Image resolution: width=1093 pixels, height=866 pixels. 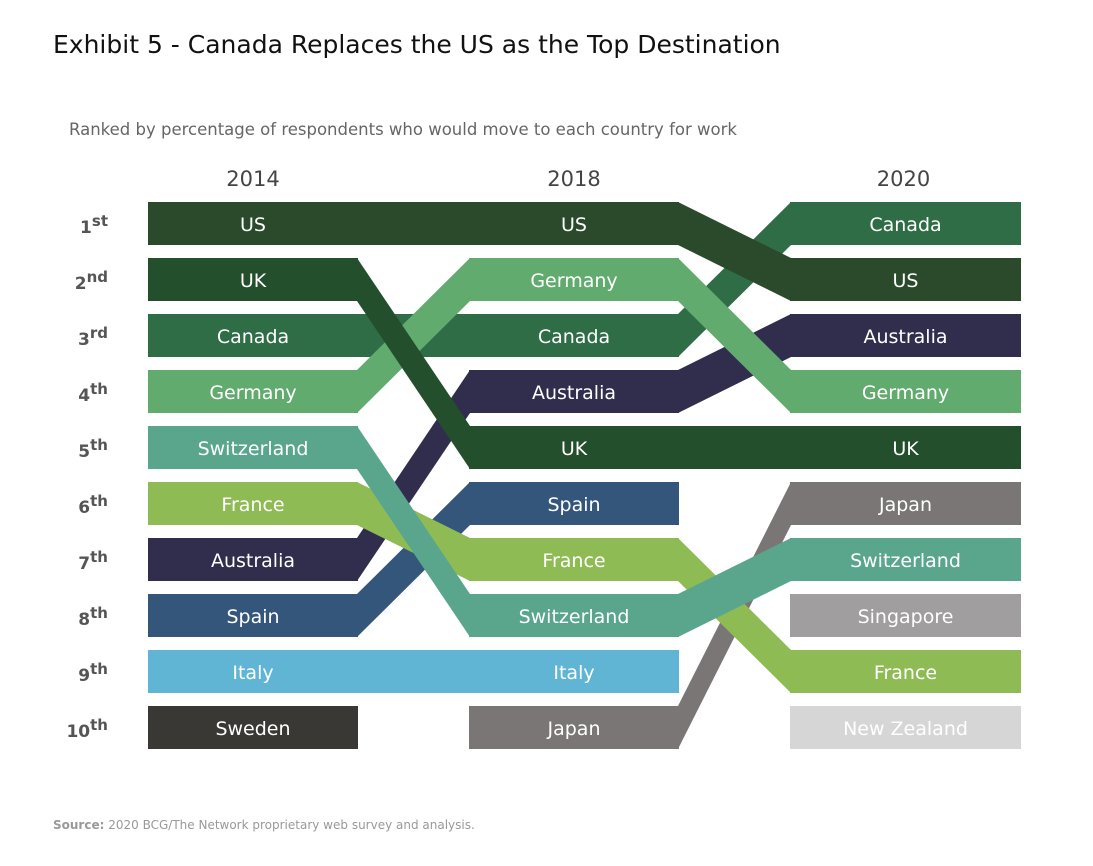 I want to click on label-switzerland-2014: Switzerland, so click(x=253, y=449).